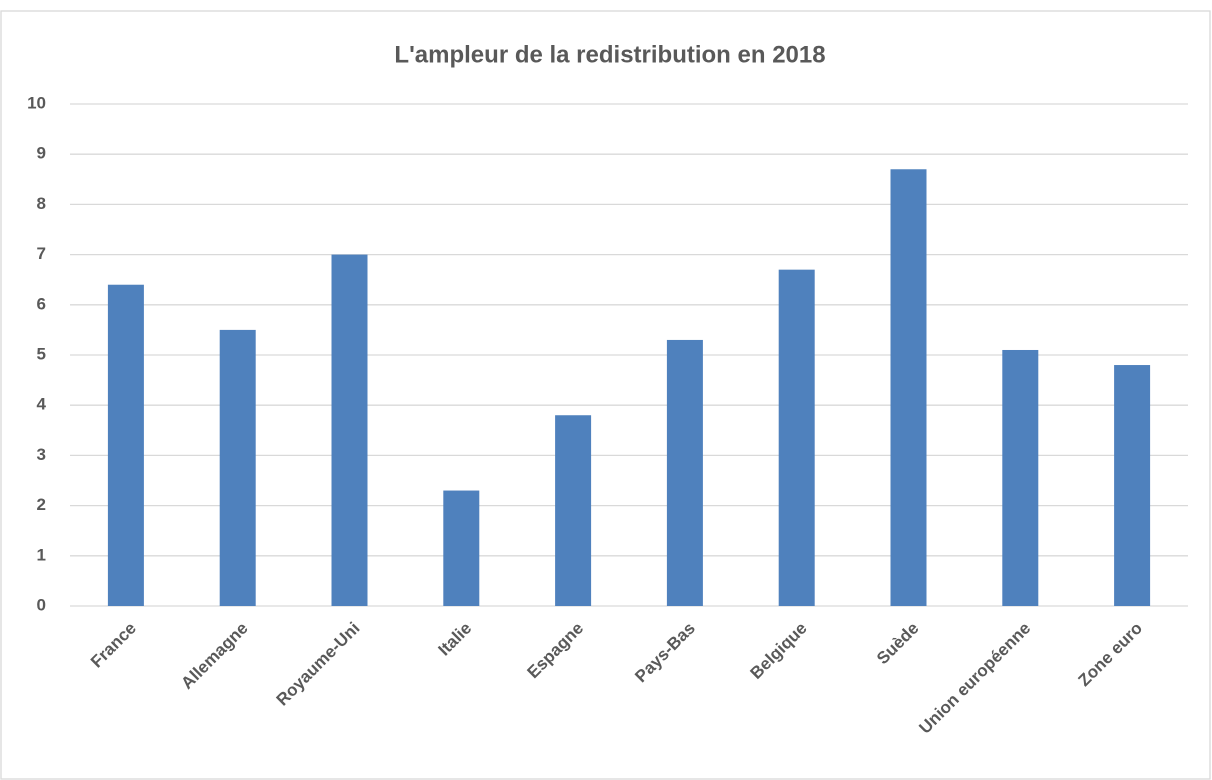 The image size is (1212, 780). I want to click on y-tick-label: 10, so click(36, 102).